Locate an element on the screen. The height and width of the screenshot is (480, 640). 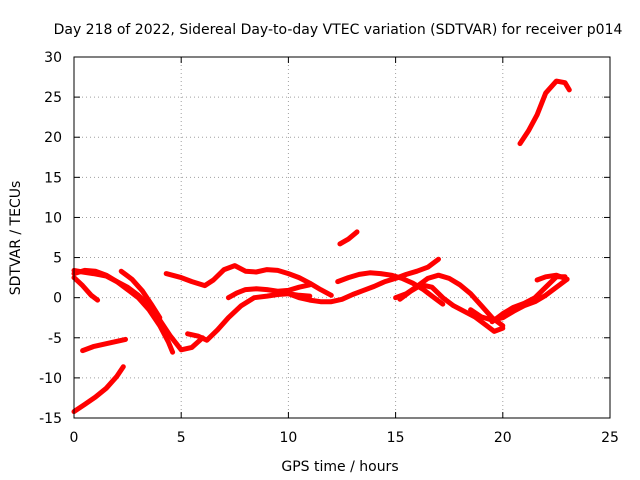
y-tick-label: 20 is located at coordinates (53, 138).